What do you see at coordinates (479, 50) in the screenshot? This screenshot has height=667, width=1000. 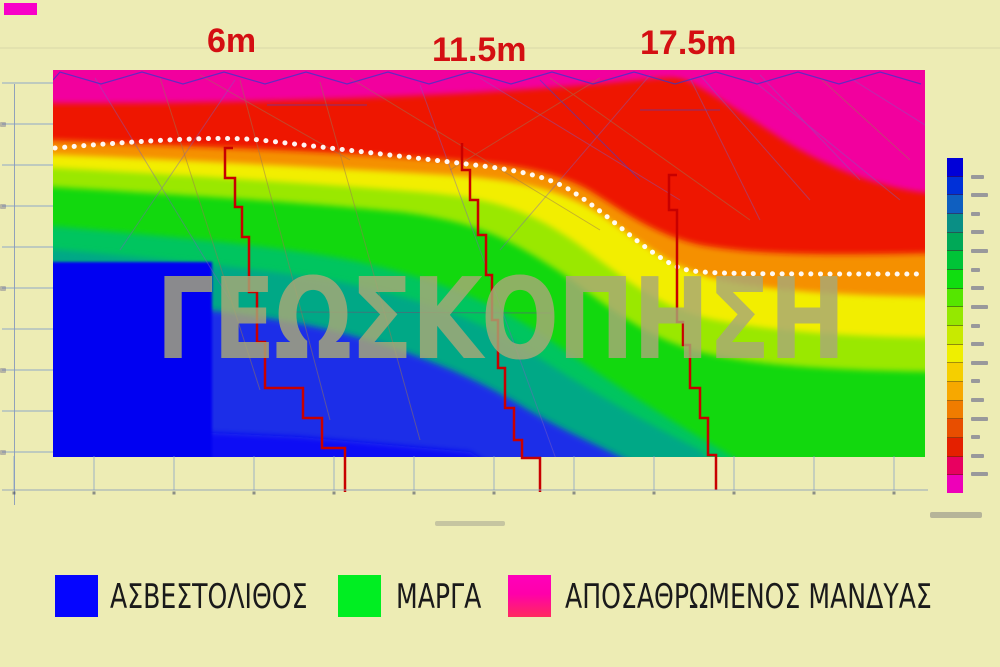 I see `station-label-11-5m: 11.5m` at bounding box center [479, 50].